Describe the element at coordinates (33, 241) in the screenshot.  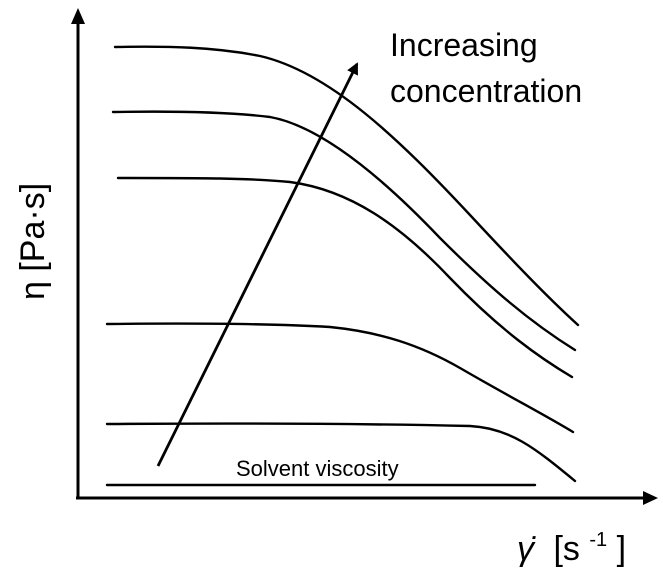
I see `y-axis-label: η [Pa·s]` at that location.